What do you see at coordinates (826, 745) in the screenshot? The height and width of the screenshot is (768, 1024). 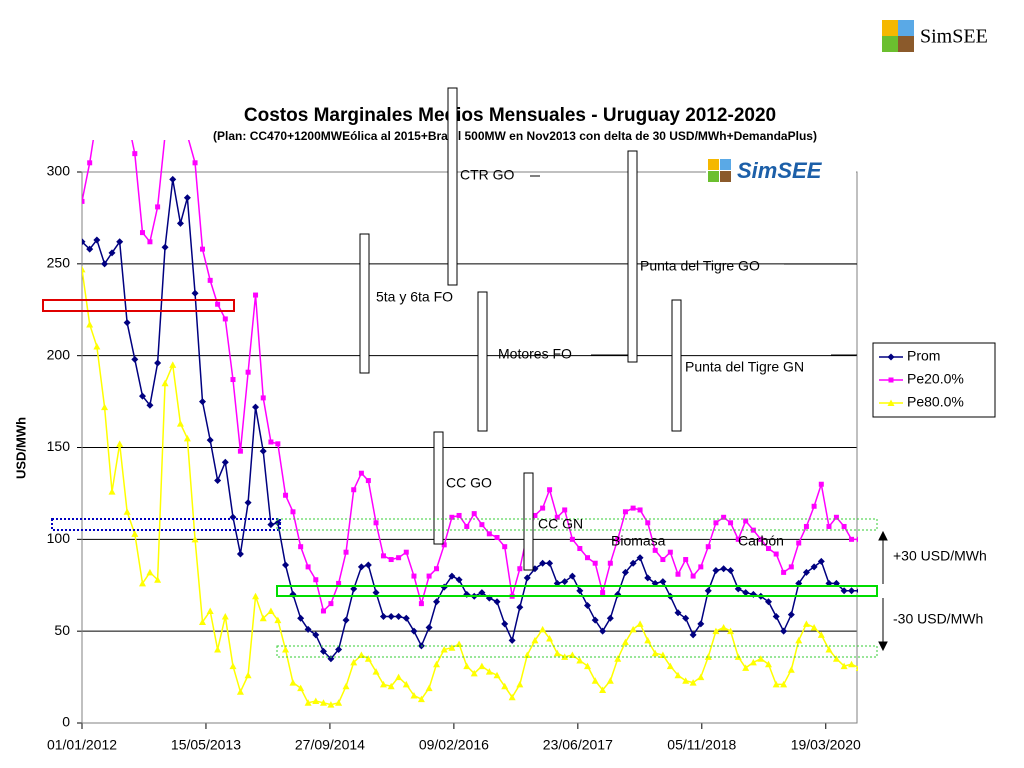 I see `x-tick-label: 19/03/2020` at bounding box center [826, 745].